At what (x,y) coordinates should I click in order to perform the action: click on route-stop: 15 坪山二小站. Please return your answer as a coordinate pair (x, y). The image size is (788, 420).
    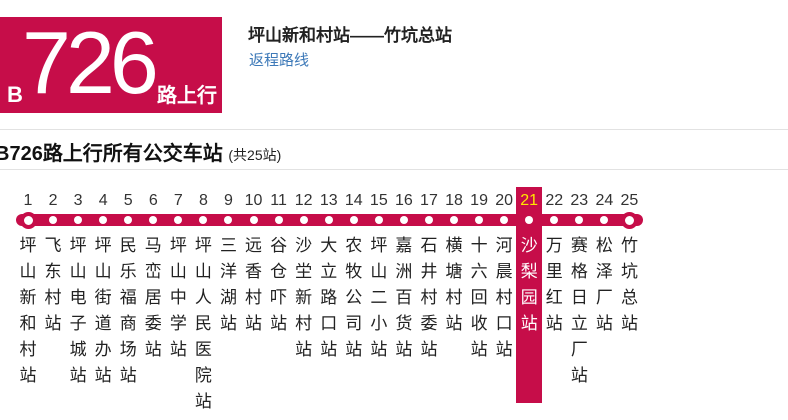
    Looking at the image, I should click on (379, 295).